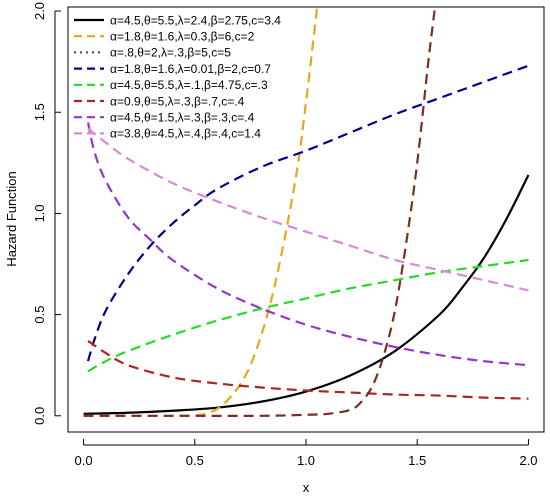  Describe the element at coordinates (39, 315) in the screenshot. I see `y-tick-label: 0.5` at that location.